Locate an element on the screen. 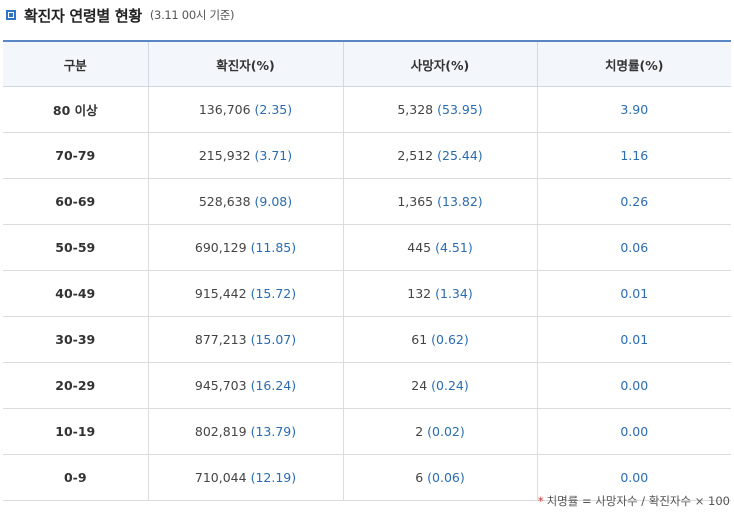 This screenshot has height=514, width=734. deaths-cell: 1,365 (13.82) is located at coordinates (439, 201).